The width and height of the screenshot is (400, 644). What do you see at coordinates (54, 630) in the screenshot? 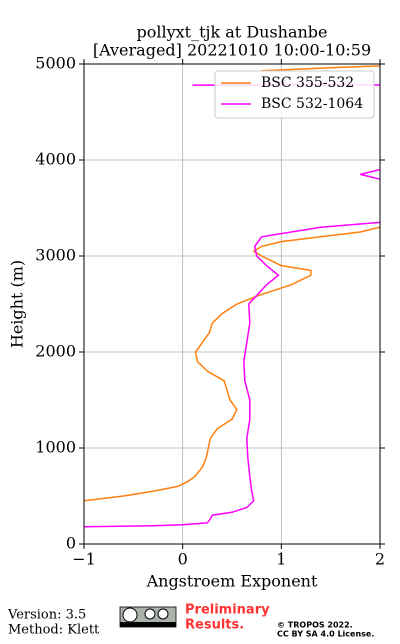
I see `method: Method: Klett` at bounding box center [54, 630].